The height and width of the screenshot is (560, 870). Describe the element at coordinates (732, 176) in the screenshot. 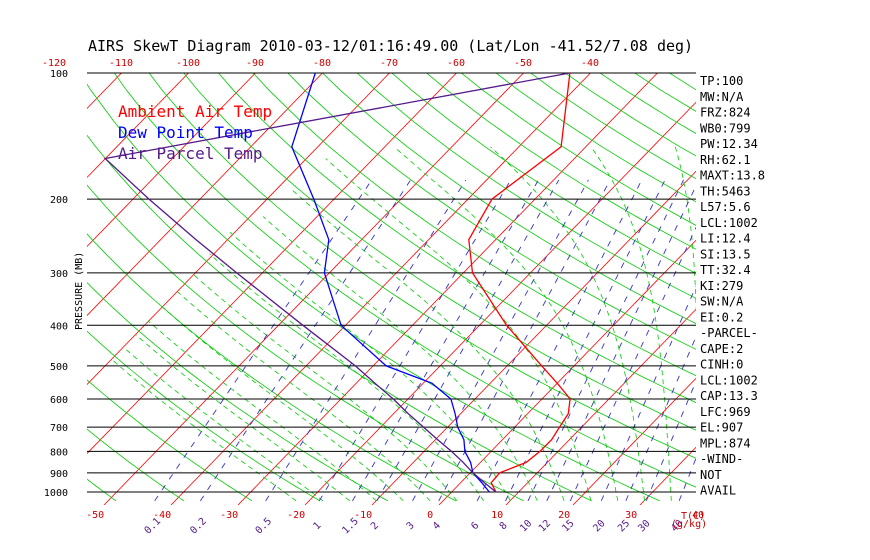

I see `stability-index-item: MAXT:13.8` at that location.